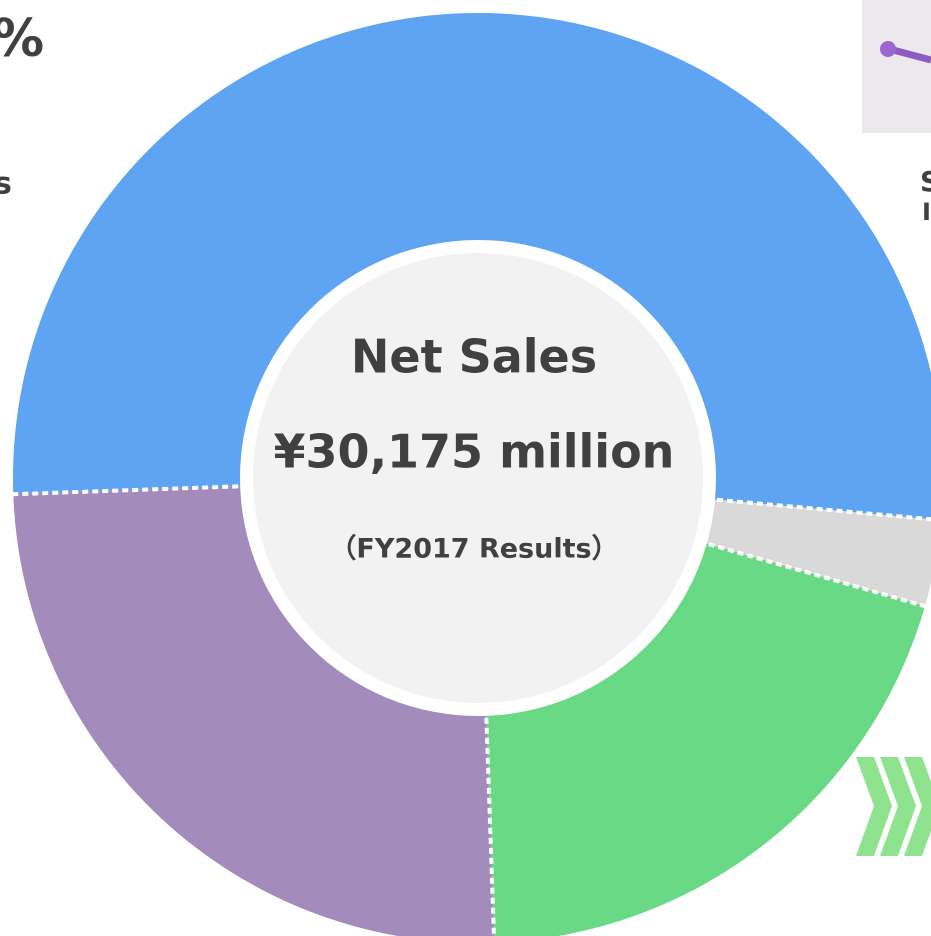  What do you see at coordinates (925, 181) in the screenshot?
I see `fragment-right-1: S` at bounding box center [925, 181].